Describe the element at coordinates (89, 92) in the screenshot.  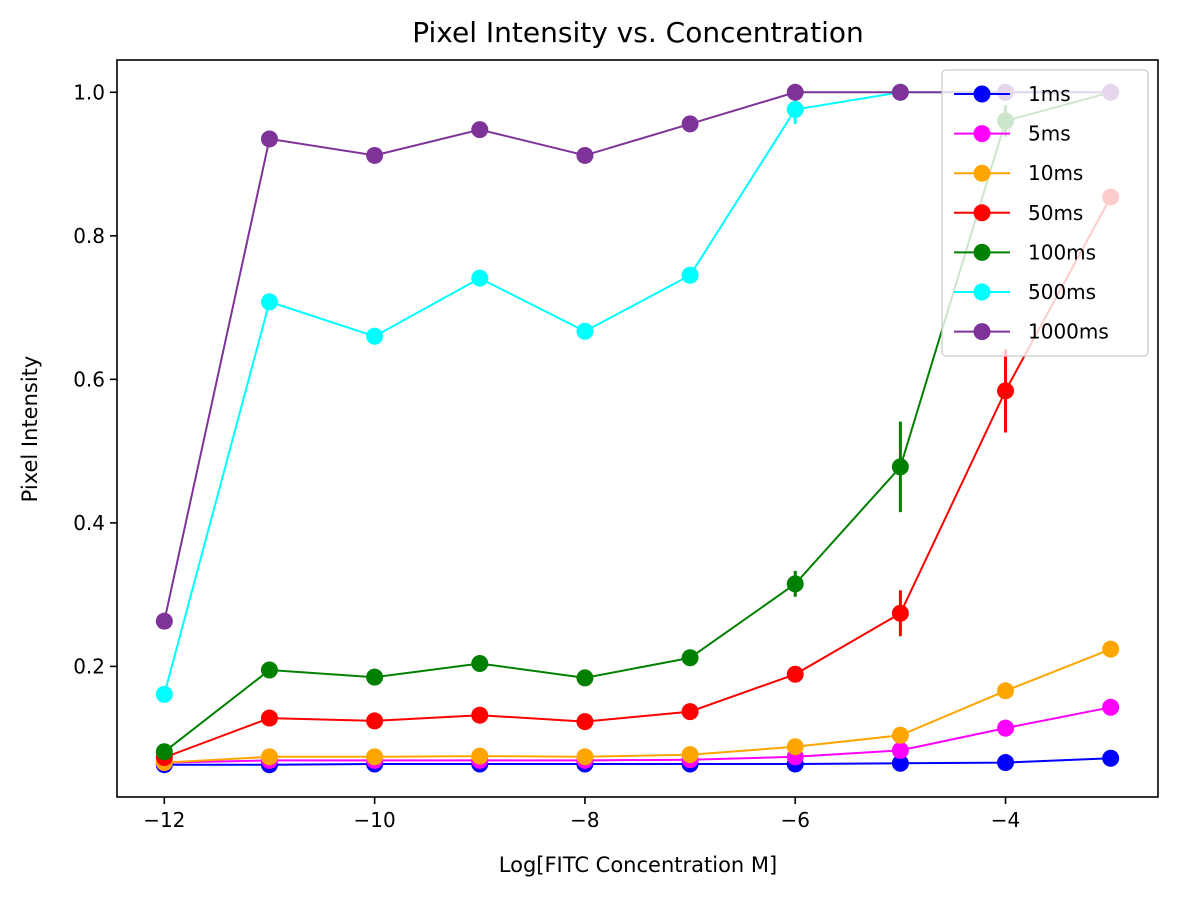
I see `y-tick-label: 1.0` at that location.